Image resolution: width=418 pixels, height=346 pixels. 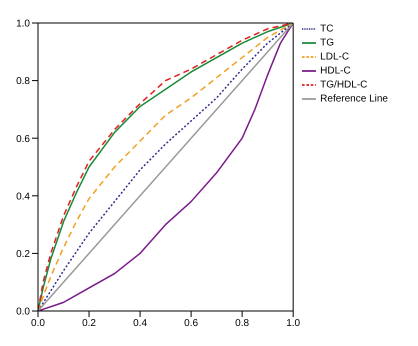 What do you see at coordinates (344, 85) in the screenshot?
I see `legend-label: TG/HDL-C` at bounding box center [344, 85].